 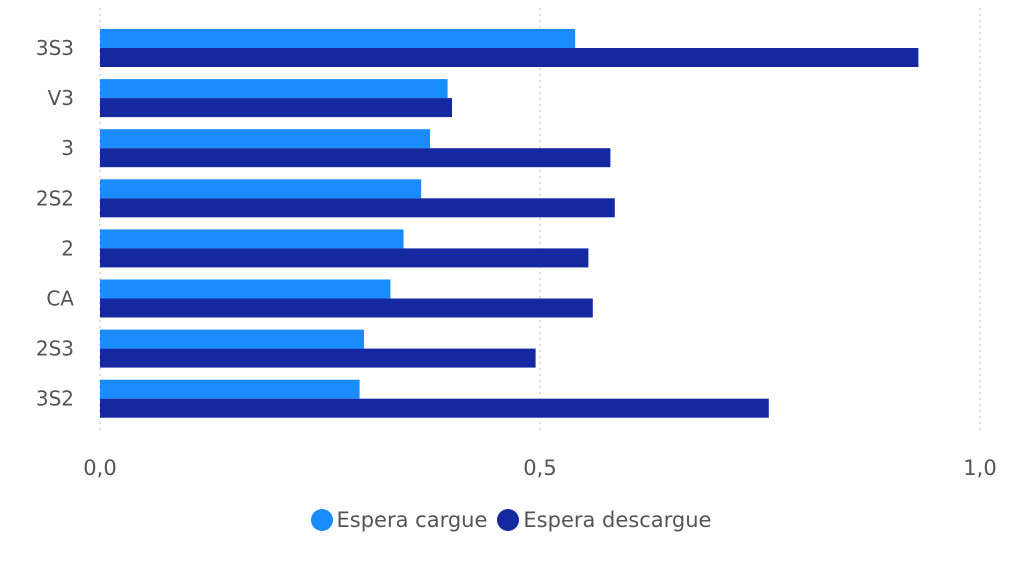 What do you see at coordinates (357, 208) in the screenshot?
I see `bar-espera-descargue-2s2` at bounding box center [357, 208].